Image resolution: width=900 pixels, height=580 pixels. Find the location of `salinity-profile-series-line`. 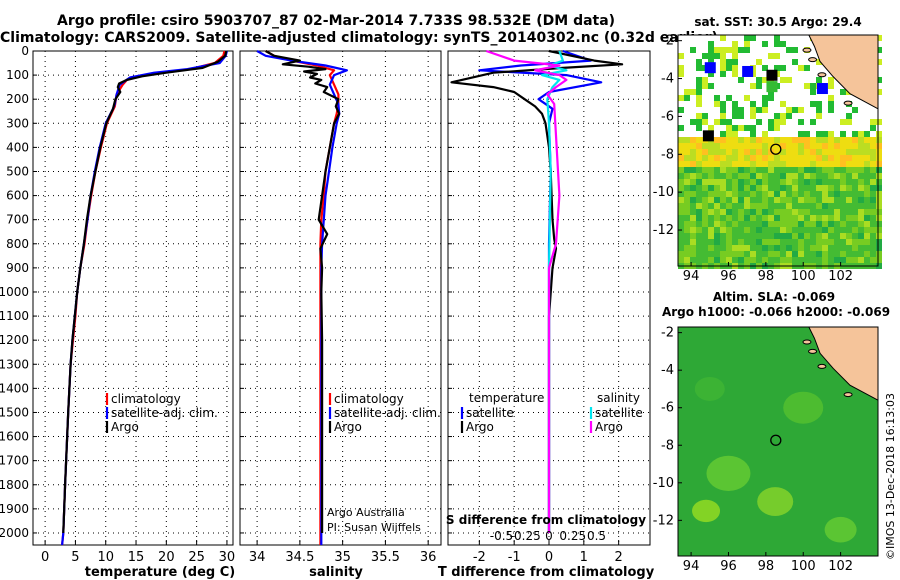

salinity-profile-series-line is located at coordinates (303, 291).